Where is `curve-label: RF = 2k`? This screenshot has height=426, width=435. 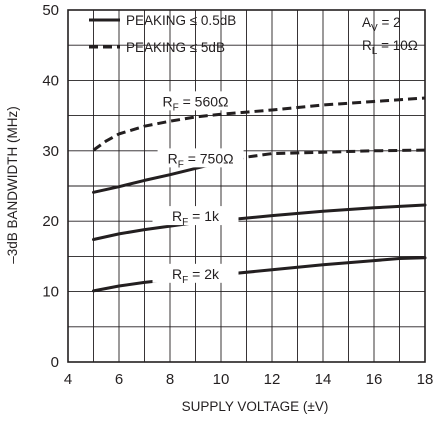
curve-label: RF = 2k is located at coordinates (196, 276).